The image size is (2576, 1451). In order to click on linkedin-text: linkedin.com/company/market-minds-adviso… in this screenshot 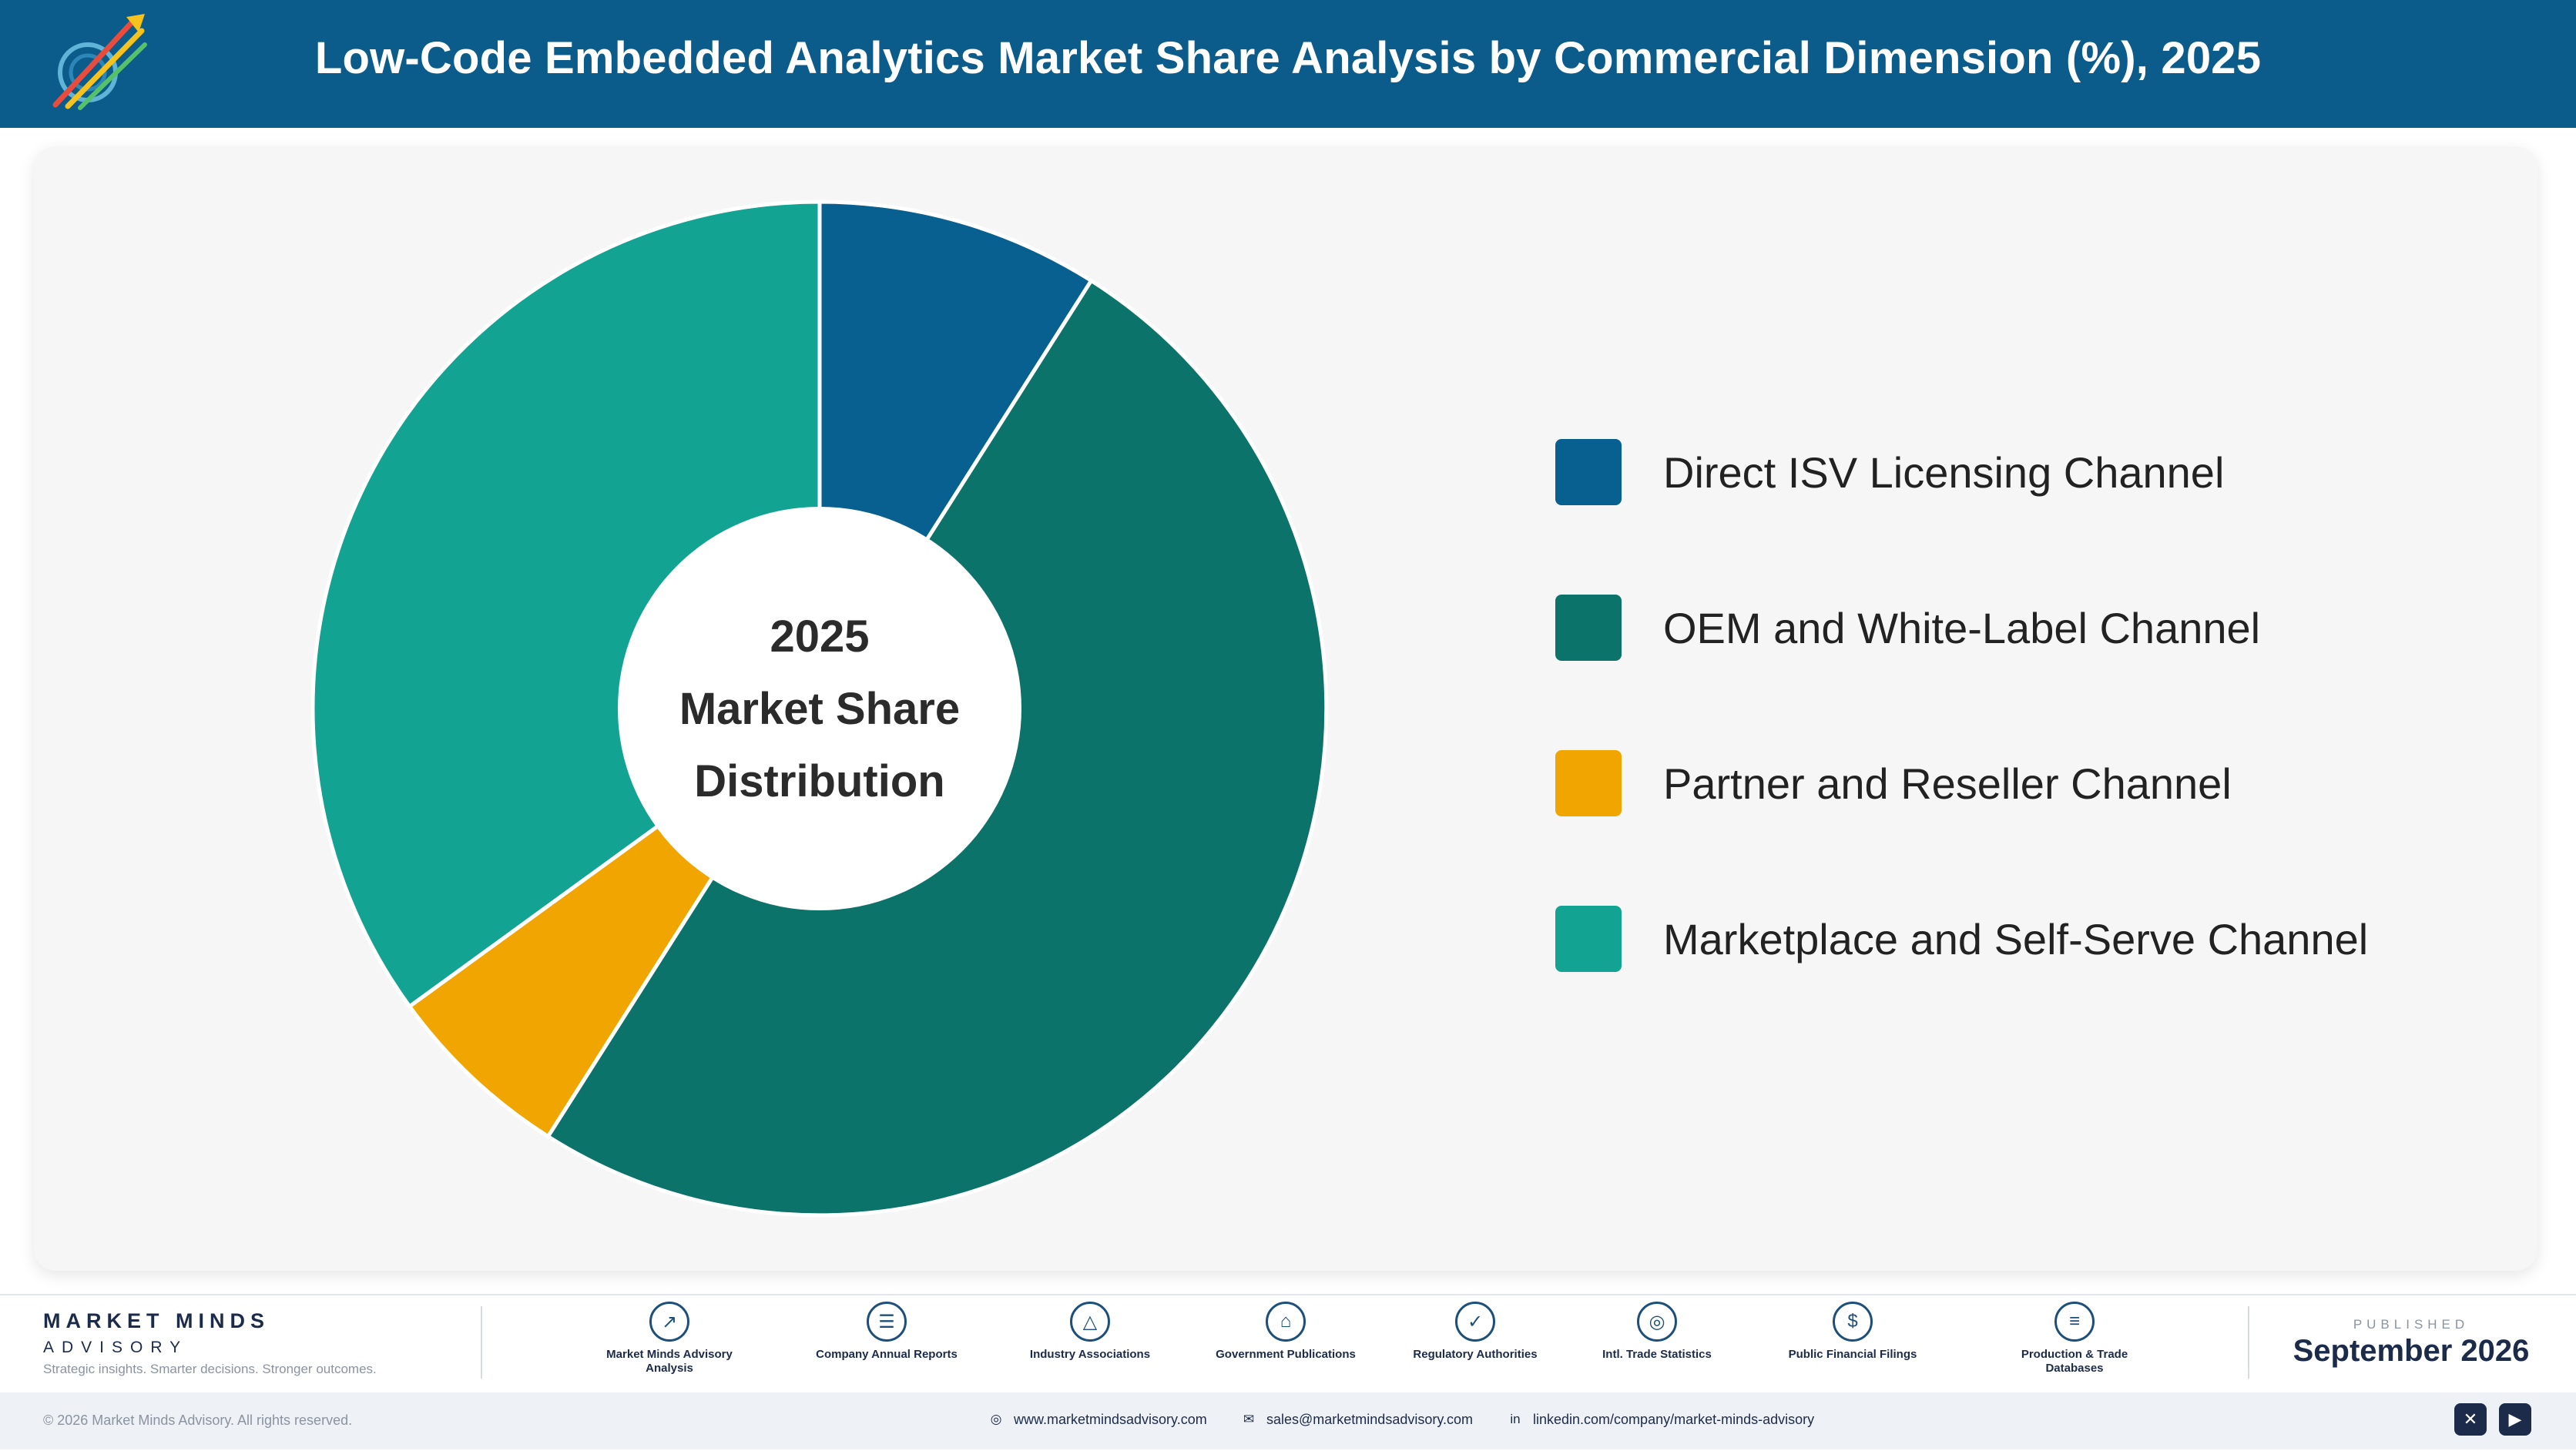, I will do `click(1674, 1419)`.